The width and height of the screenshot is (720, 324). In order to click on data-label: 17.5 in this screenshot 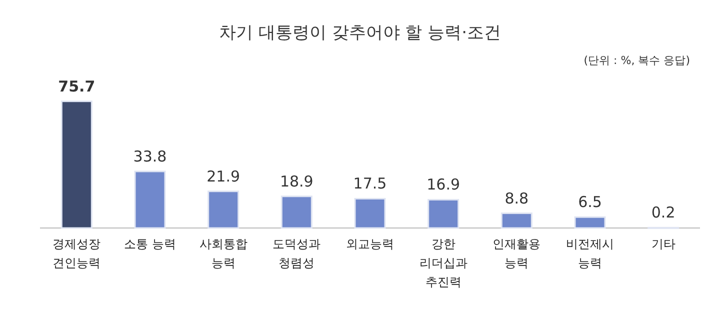, I will do `click(370, 183)`.